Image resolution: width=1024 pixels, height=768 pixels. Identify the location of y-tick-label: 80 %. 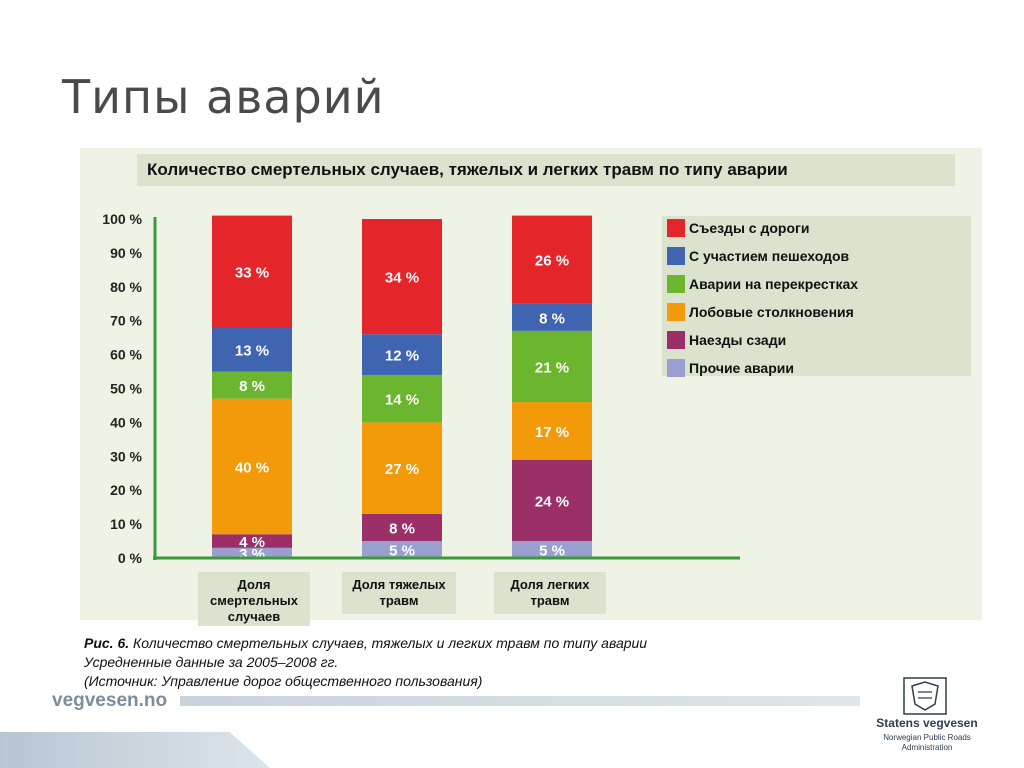
(126, 287).